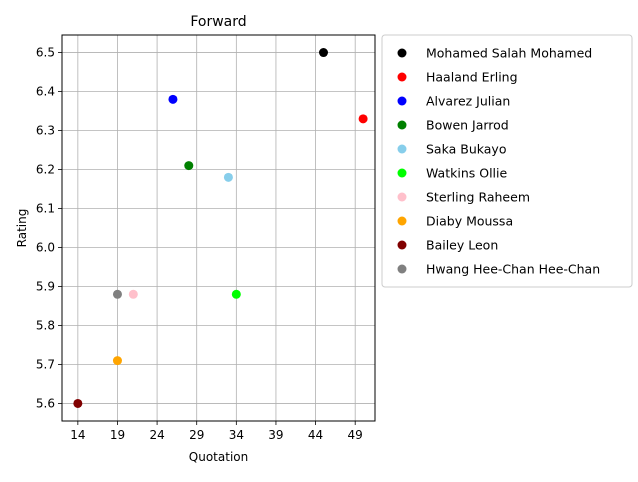 This screenshot has height=482, width=638. I want to click on y-tick-label: 6.4, so click(45, 92).